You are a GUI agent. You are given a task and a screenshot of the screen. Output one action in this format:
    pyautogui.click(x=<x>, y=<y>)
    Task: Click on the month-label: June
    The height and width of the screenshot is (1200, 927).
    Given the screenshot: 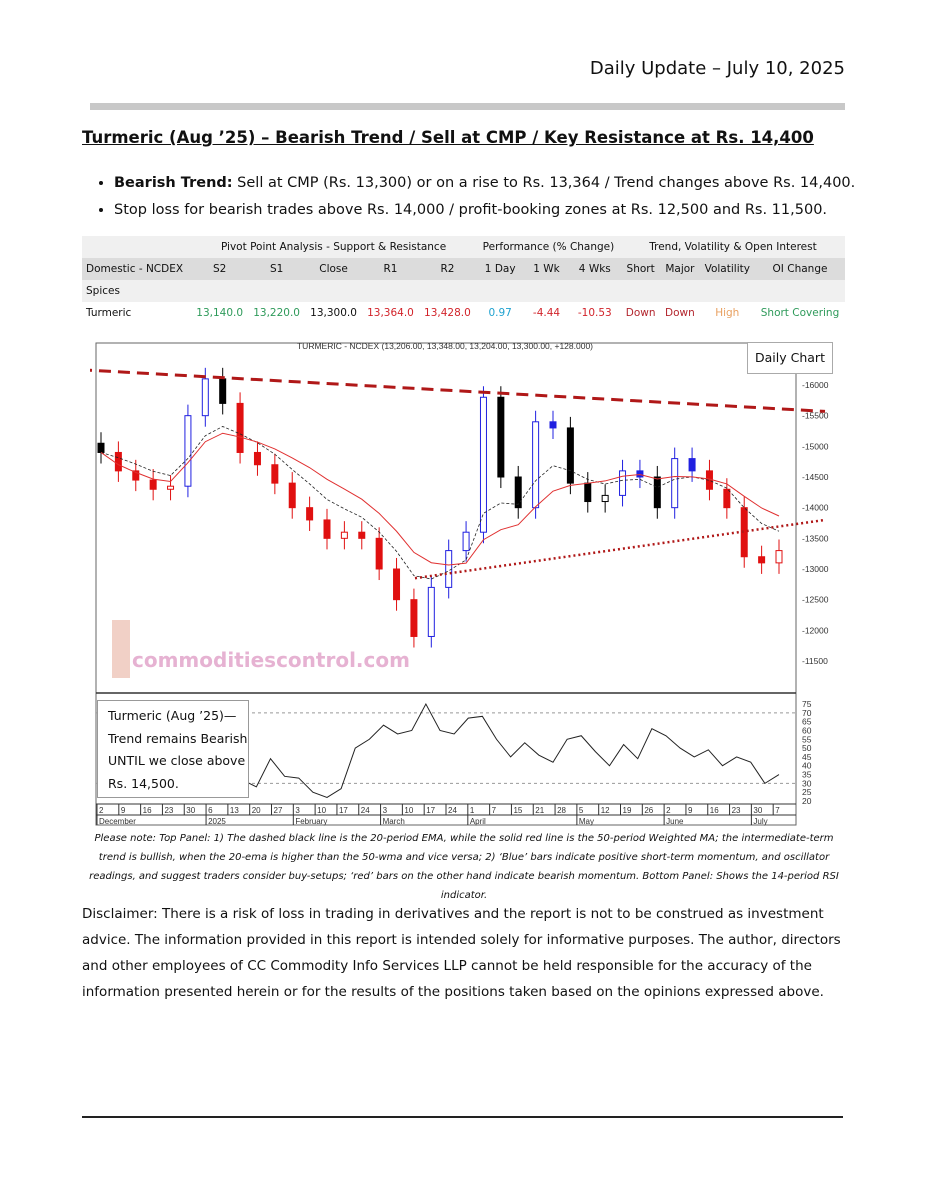 What is the action you would take?
    pyautogui.click(x=675, y=821)
    